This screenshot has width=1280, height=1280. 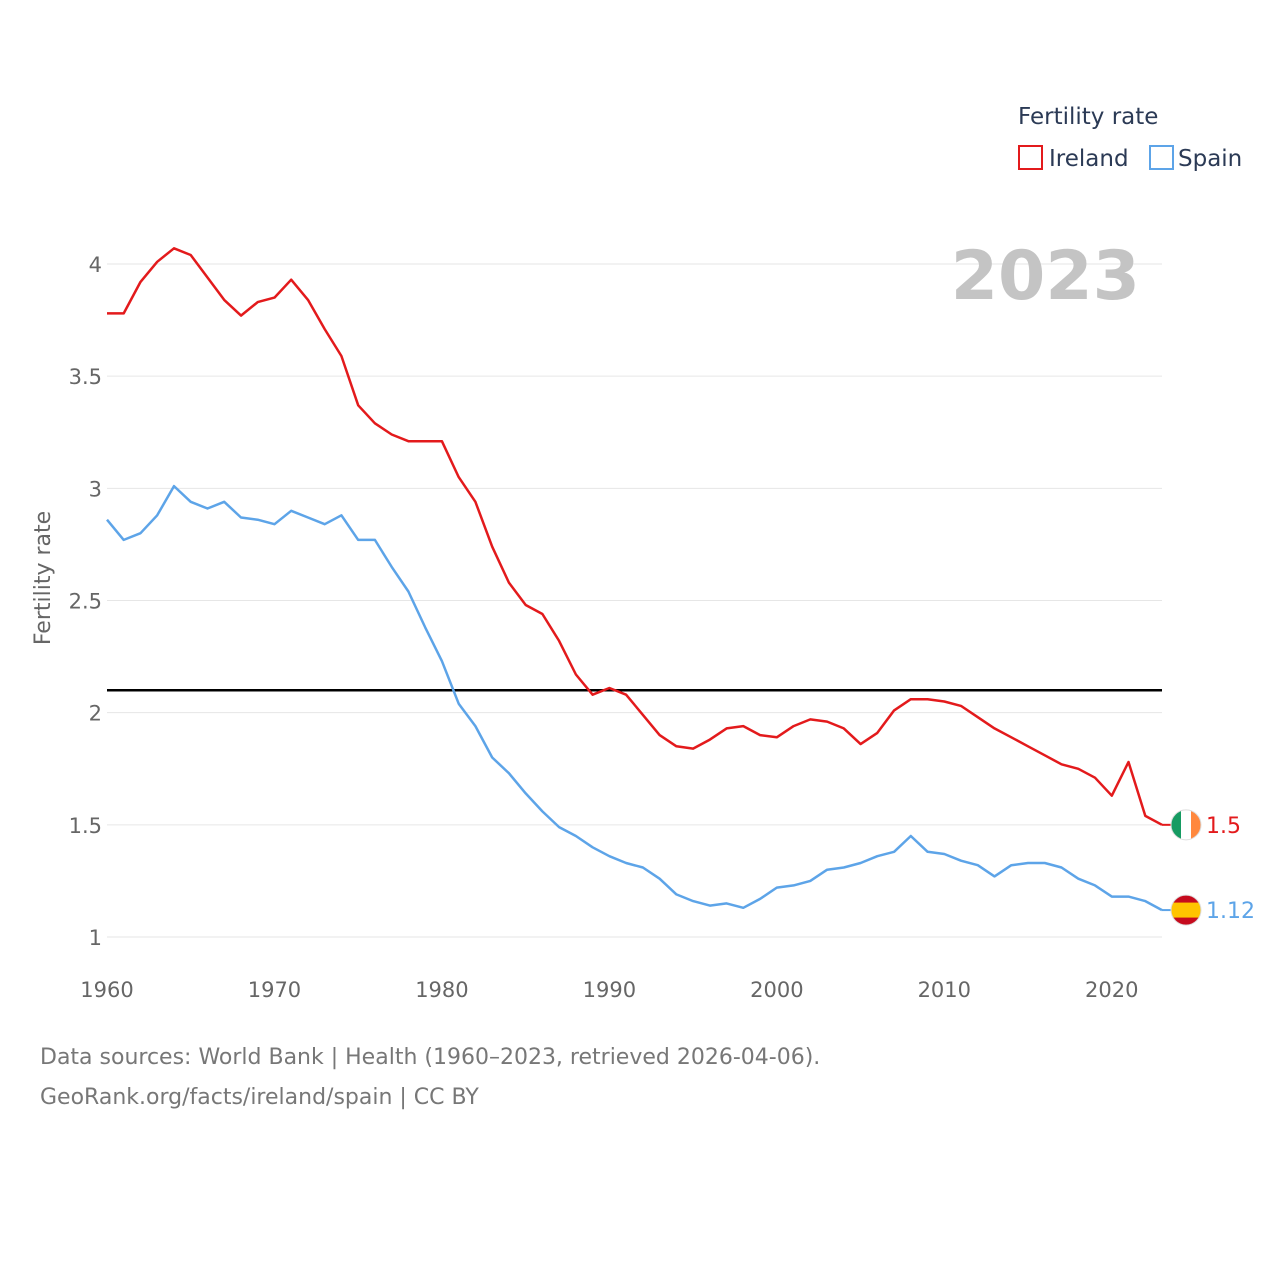 I want to click on legend-swatch-spain, so click(x=1161, y=157).